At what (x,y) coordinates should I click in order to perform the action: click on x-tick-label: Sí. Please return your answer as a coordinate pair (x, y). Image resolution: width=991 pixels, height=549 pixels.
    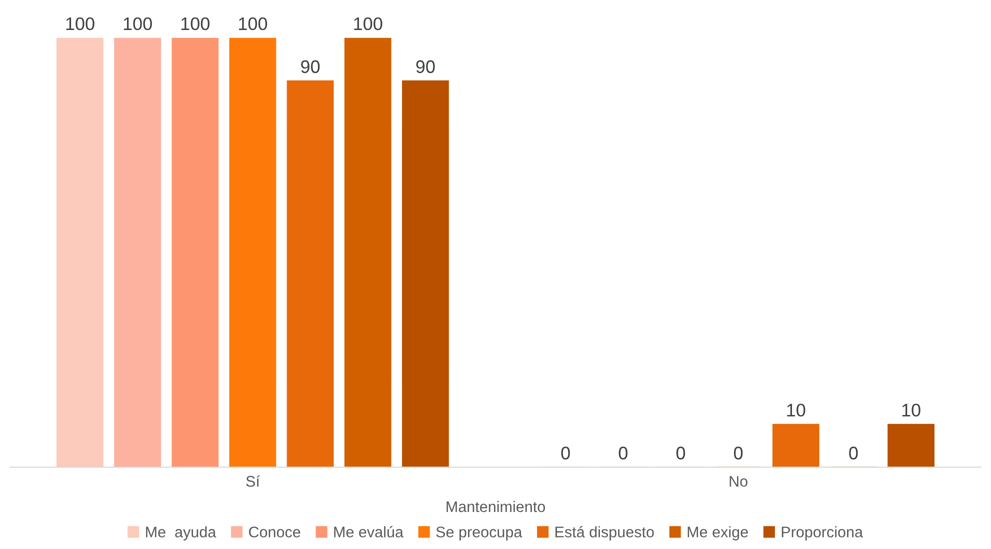
    Looking at the image, I should click on (253, 481).